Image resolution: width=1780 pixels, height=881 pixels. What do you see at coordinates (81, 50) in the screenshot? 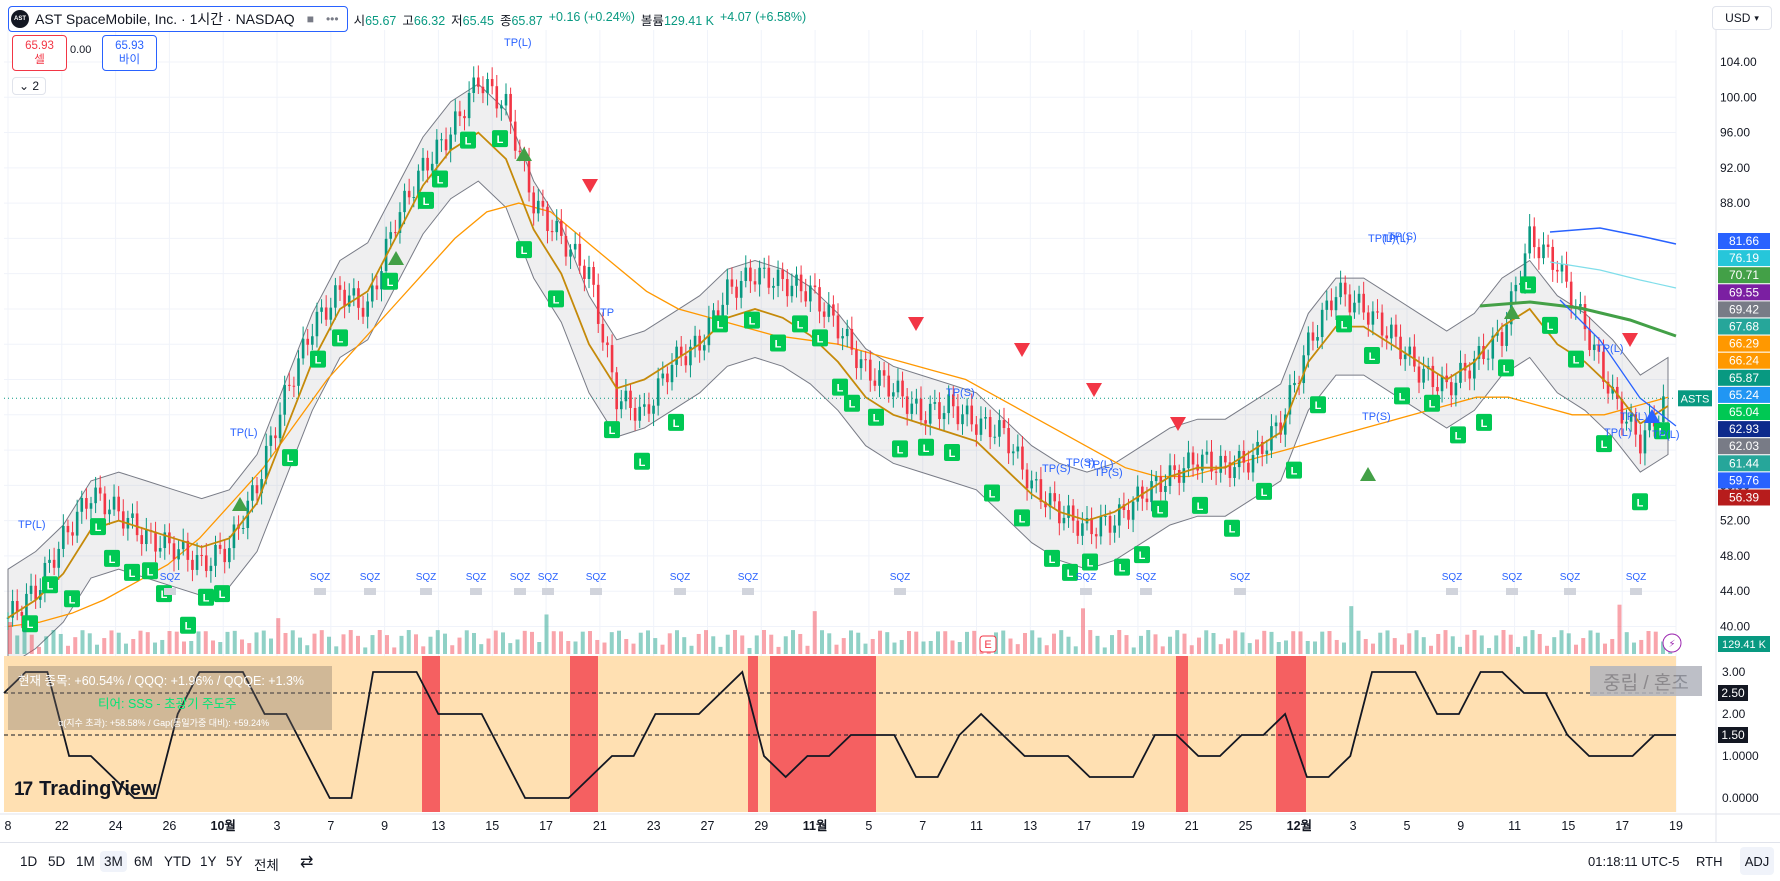
I see `spread-value: 0.00` at bounding box center [81, 50].